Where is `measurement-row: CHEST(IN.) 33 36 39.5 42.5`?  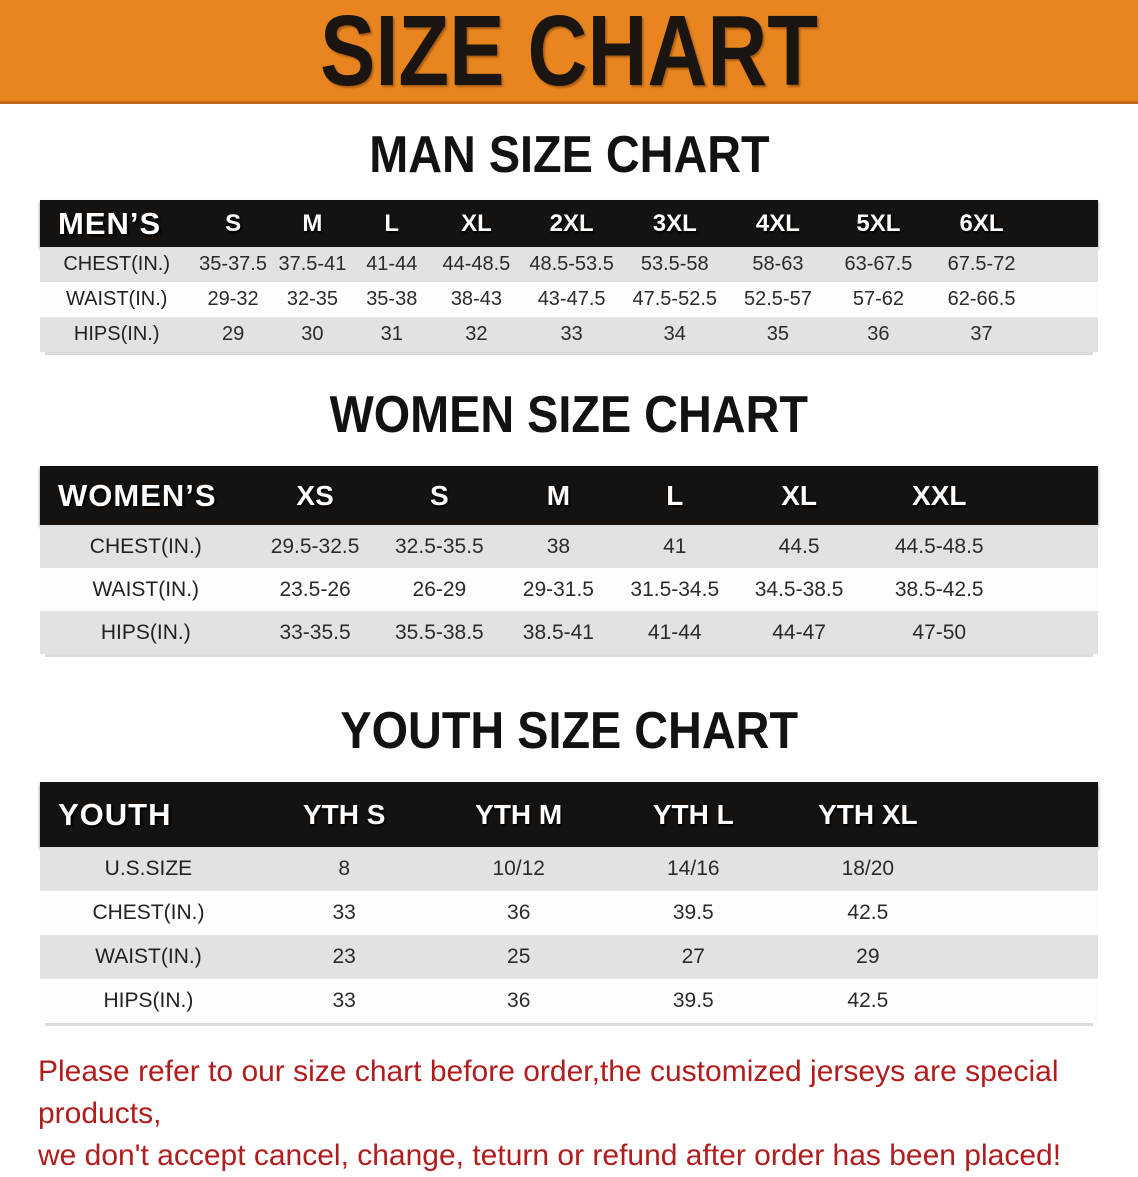
measurement-row: CHEST(IN.) 33 36 39.5 42.5 is located at coordinates (569, 913).